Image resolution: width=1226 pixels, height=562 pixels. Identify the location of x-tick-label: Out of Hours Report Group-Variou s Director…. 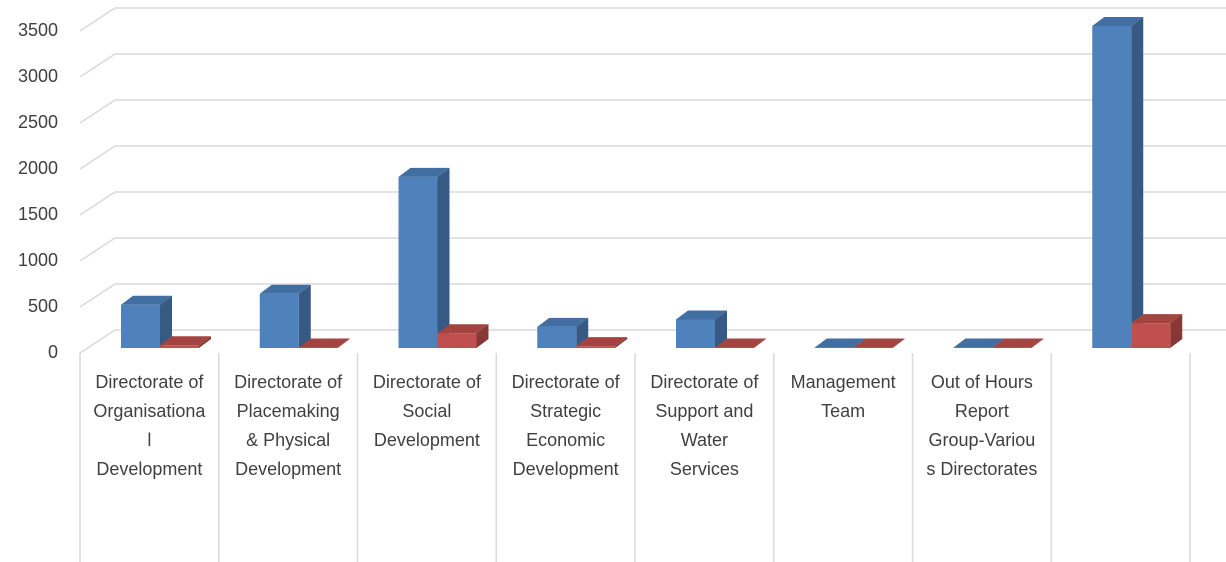
(981, 425).